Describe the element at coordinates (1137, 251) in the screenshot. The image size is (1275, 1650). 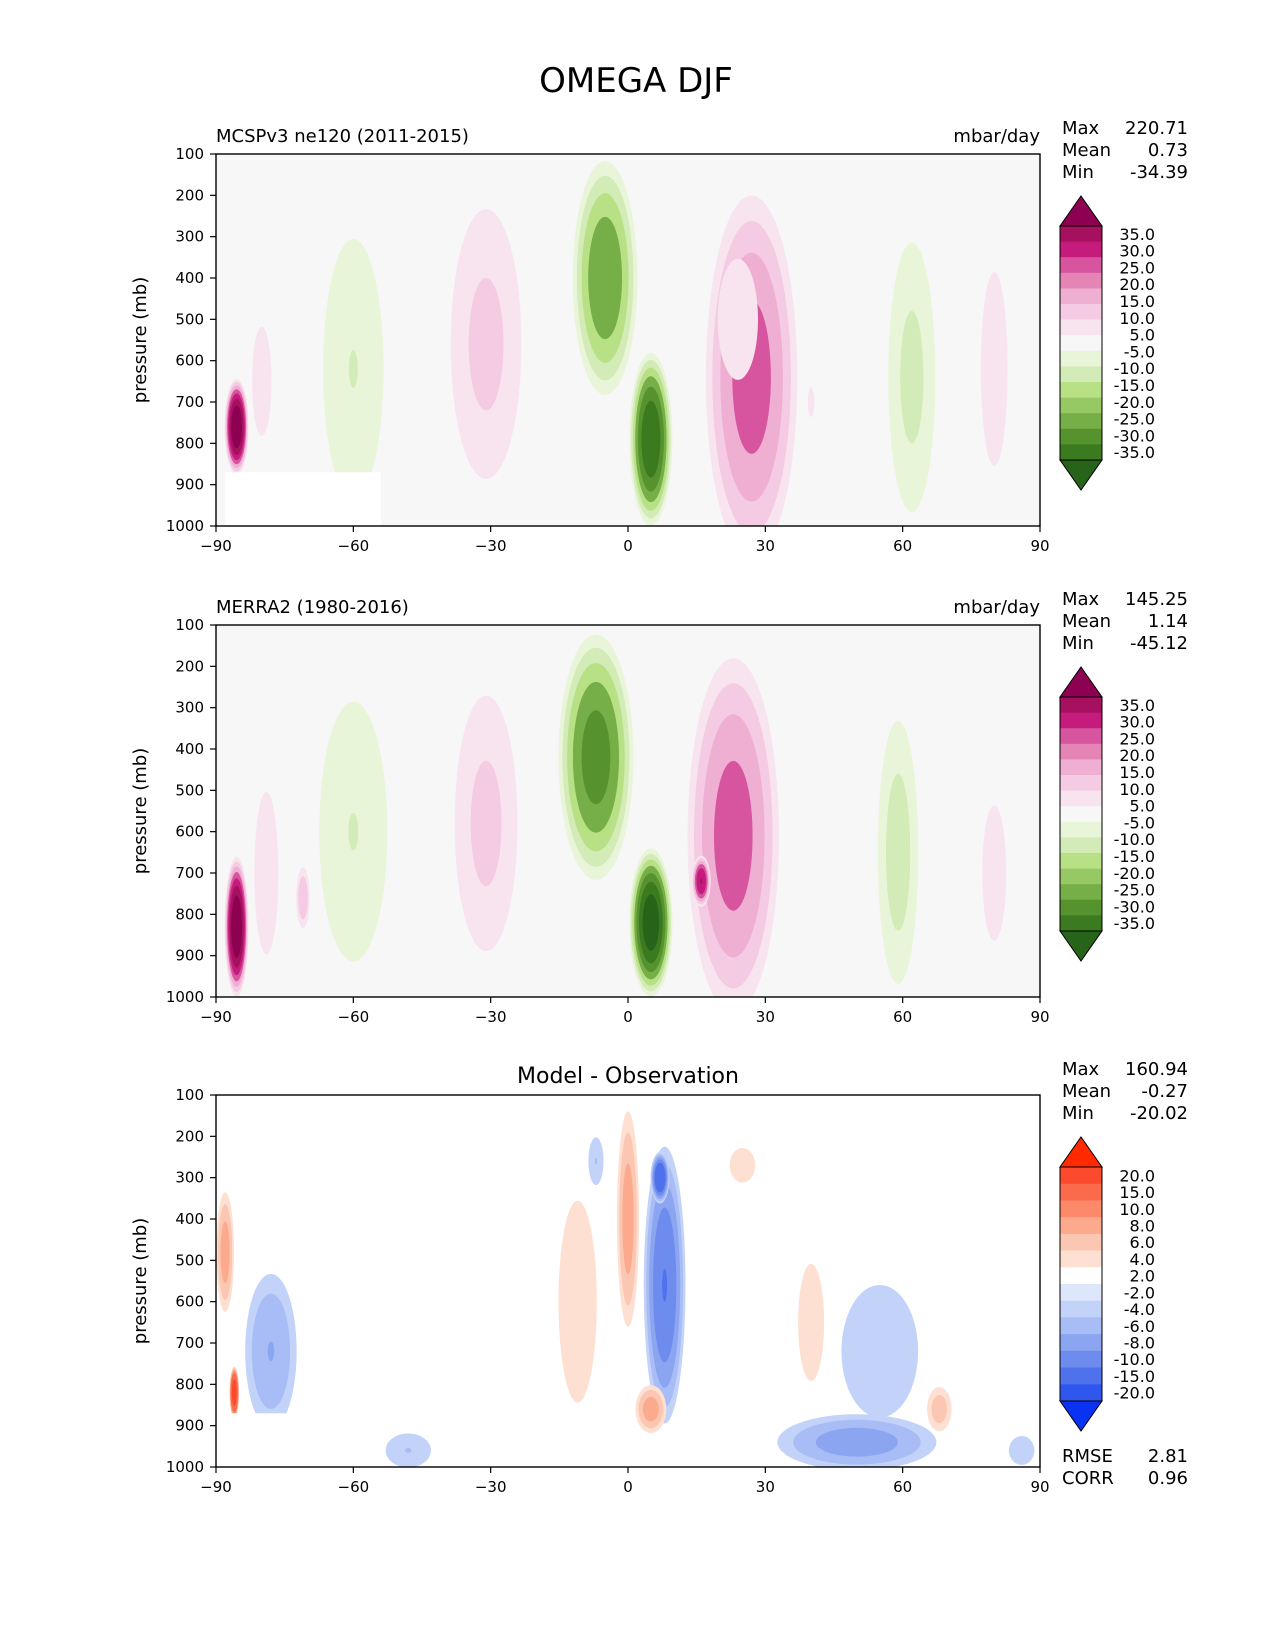
I see `colorbar-tick-label: 30.0` at that location.